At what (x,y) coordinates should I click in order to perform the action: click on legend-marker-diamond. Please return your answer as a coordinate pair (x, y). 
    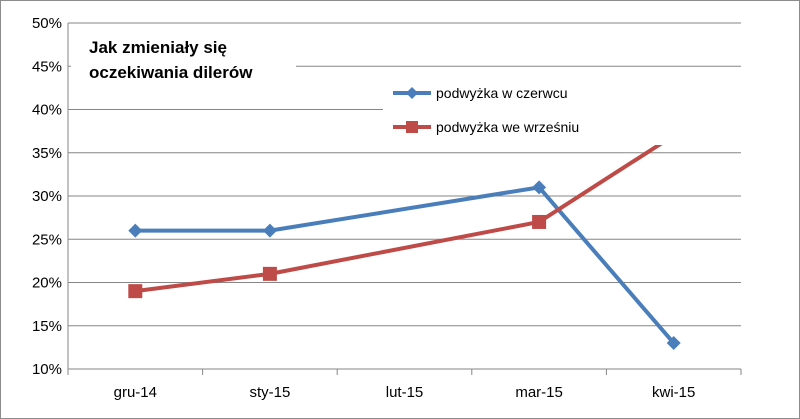
    Looking at the image, I should click on (412, 93).